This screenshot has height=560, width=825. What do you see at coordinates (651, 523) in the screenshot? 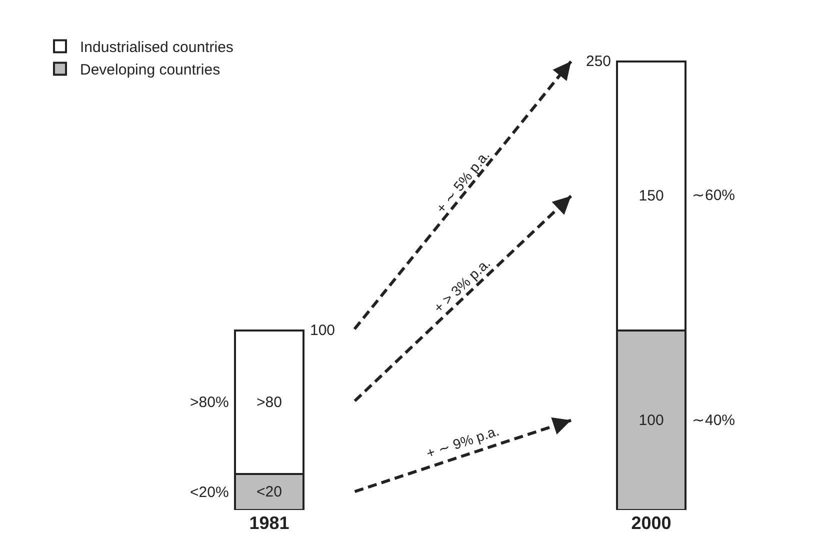
I see `x-tick-label: 2000` at bounding box center [651, 523].